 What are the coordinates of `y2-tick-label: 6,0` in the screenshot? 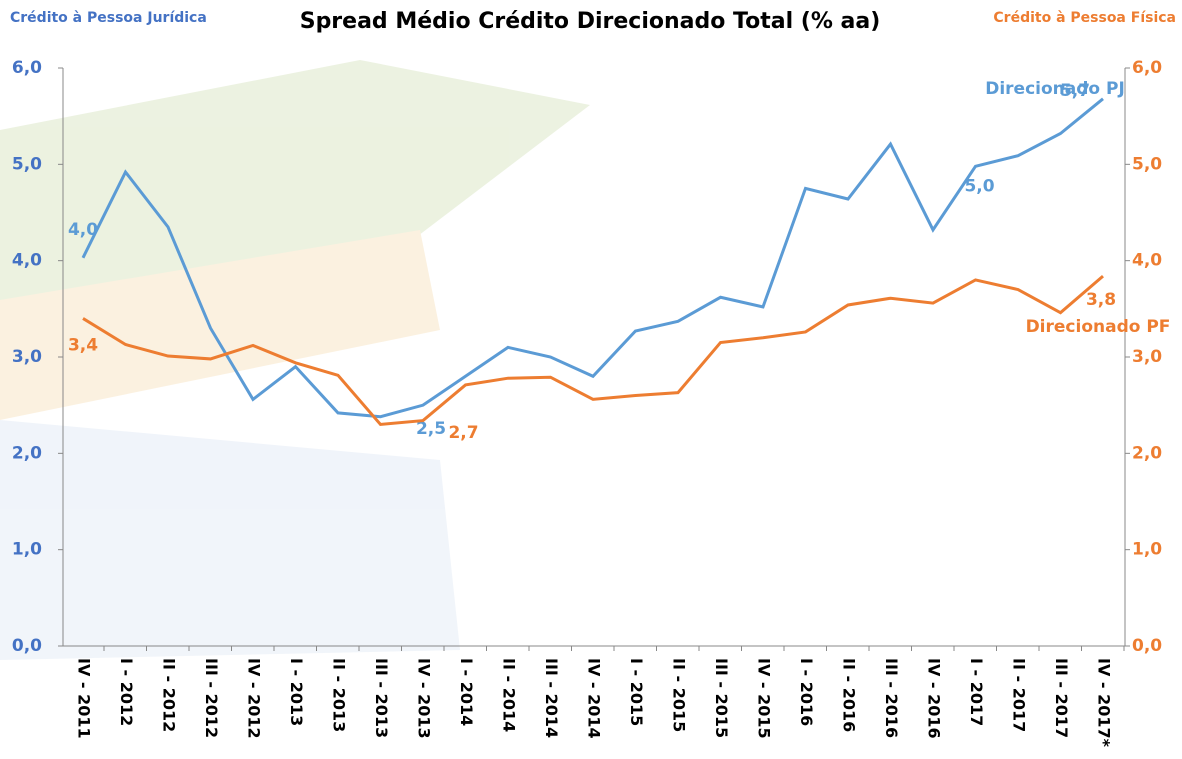 It's located at (1147, 68).